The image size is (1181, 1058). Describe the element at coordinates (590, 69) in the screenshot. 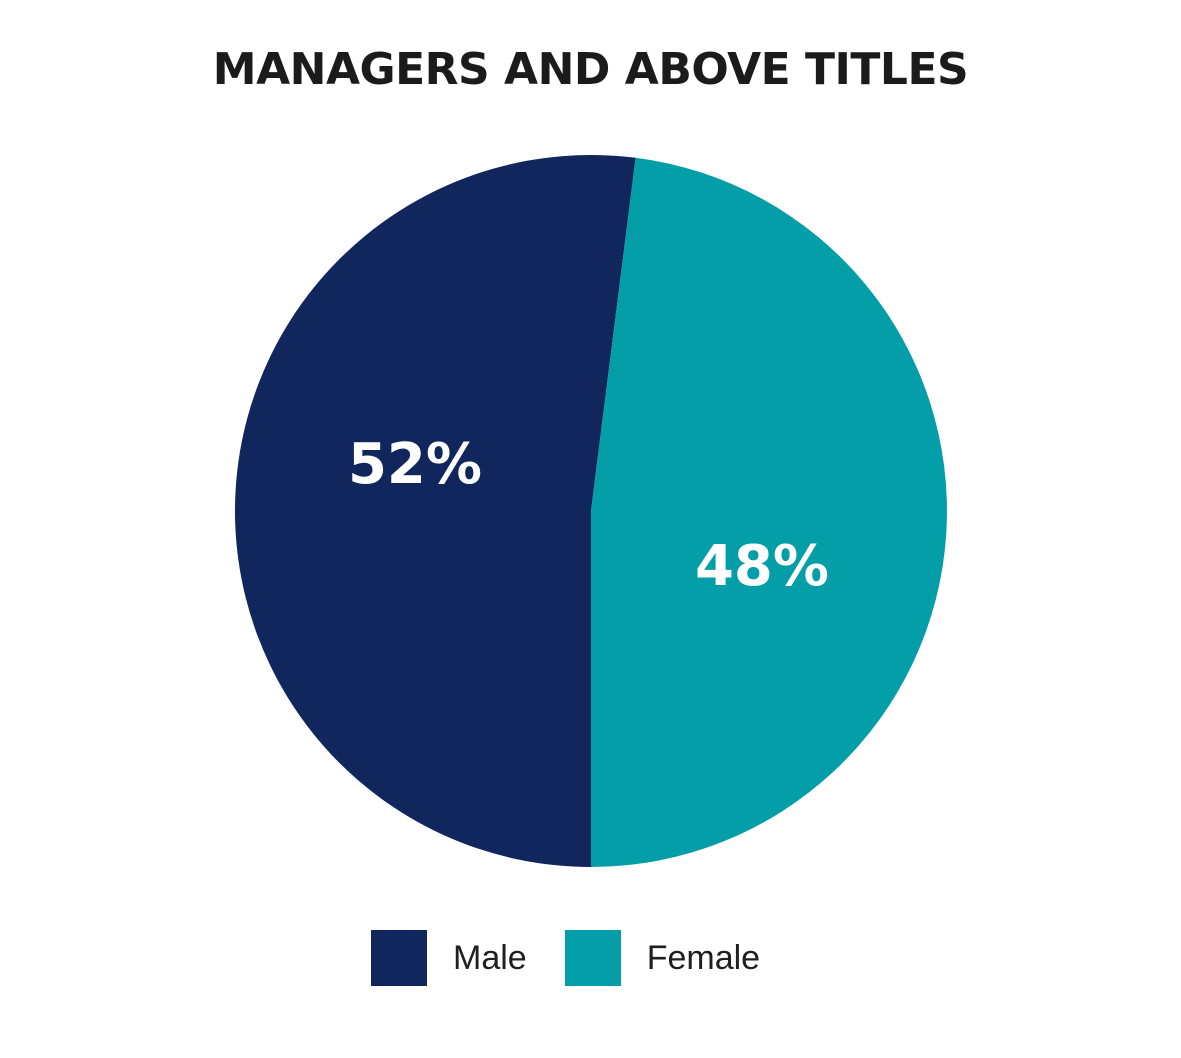

I see `chart-title: MANAGERS AND ABOVE TITLES` at that location.